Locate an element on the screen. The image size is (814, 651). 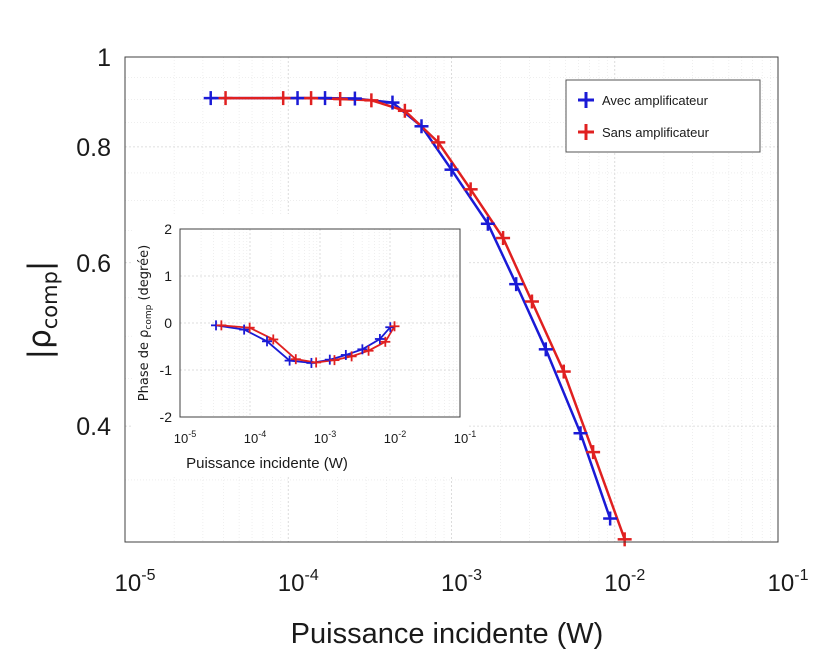
main-y-tick-label: 0.4 is located at coordinates (93, 427).